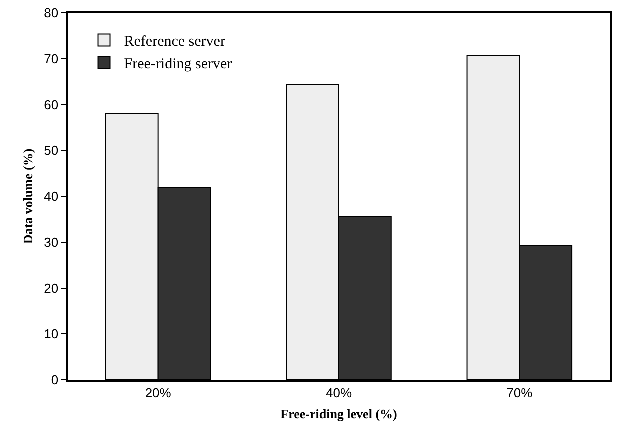 The height and width of the screenshot is (440, 626). What do you see at coordinates (55, 380) in the screenshot?
I see `y-tick-label: 0` at bounding box center [55, 380].